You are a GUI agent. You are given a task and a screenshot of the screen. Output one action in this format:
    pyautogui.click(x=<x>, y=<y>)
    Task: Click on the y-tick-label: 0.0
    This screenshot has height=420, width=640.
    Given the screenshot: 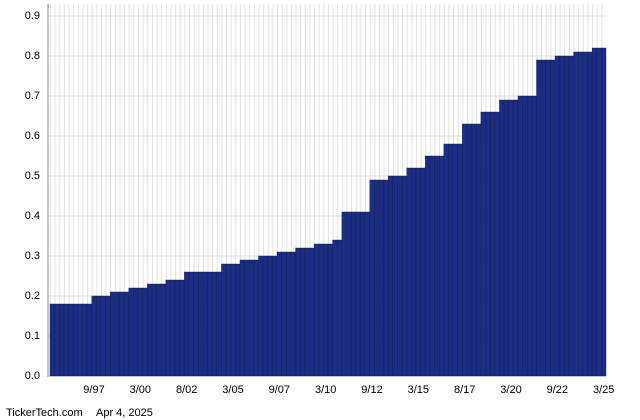 What is the action you would take?
    pyautogui.click(x=32, y=376)
    